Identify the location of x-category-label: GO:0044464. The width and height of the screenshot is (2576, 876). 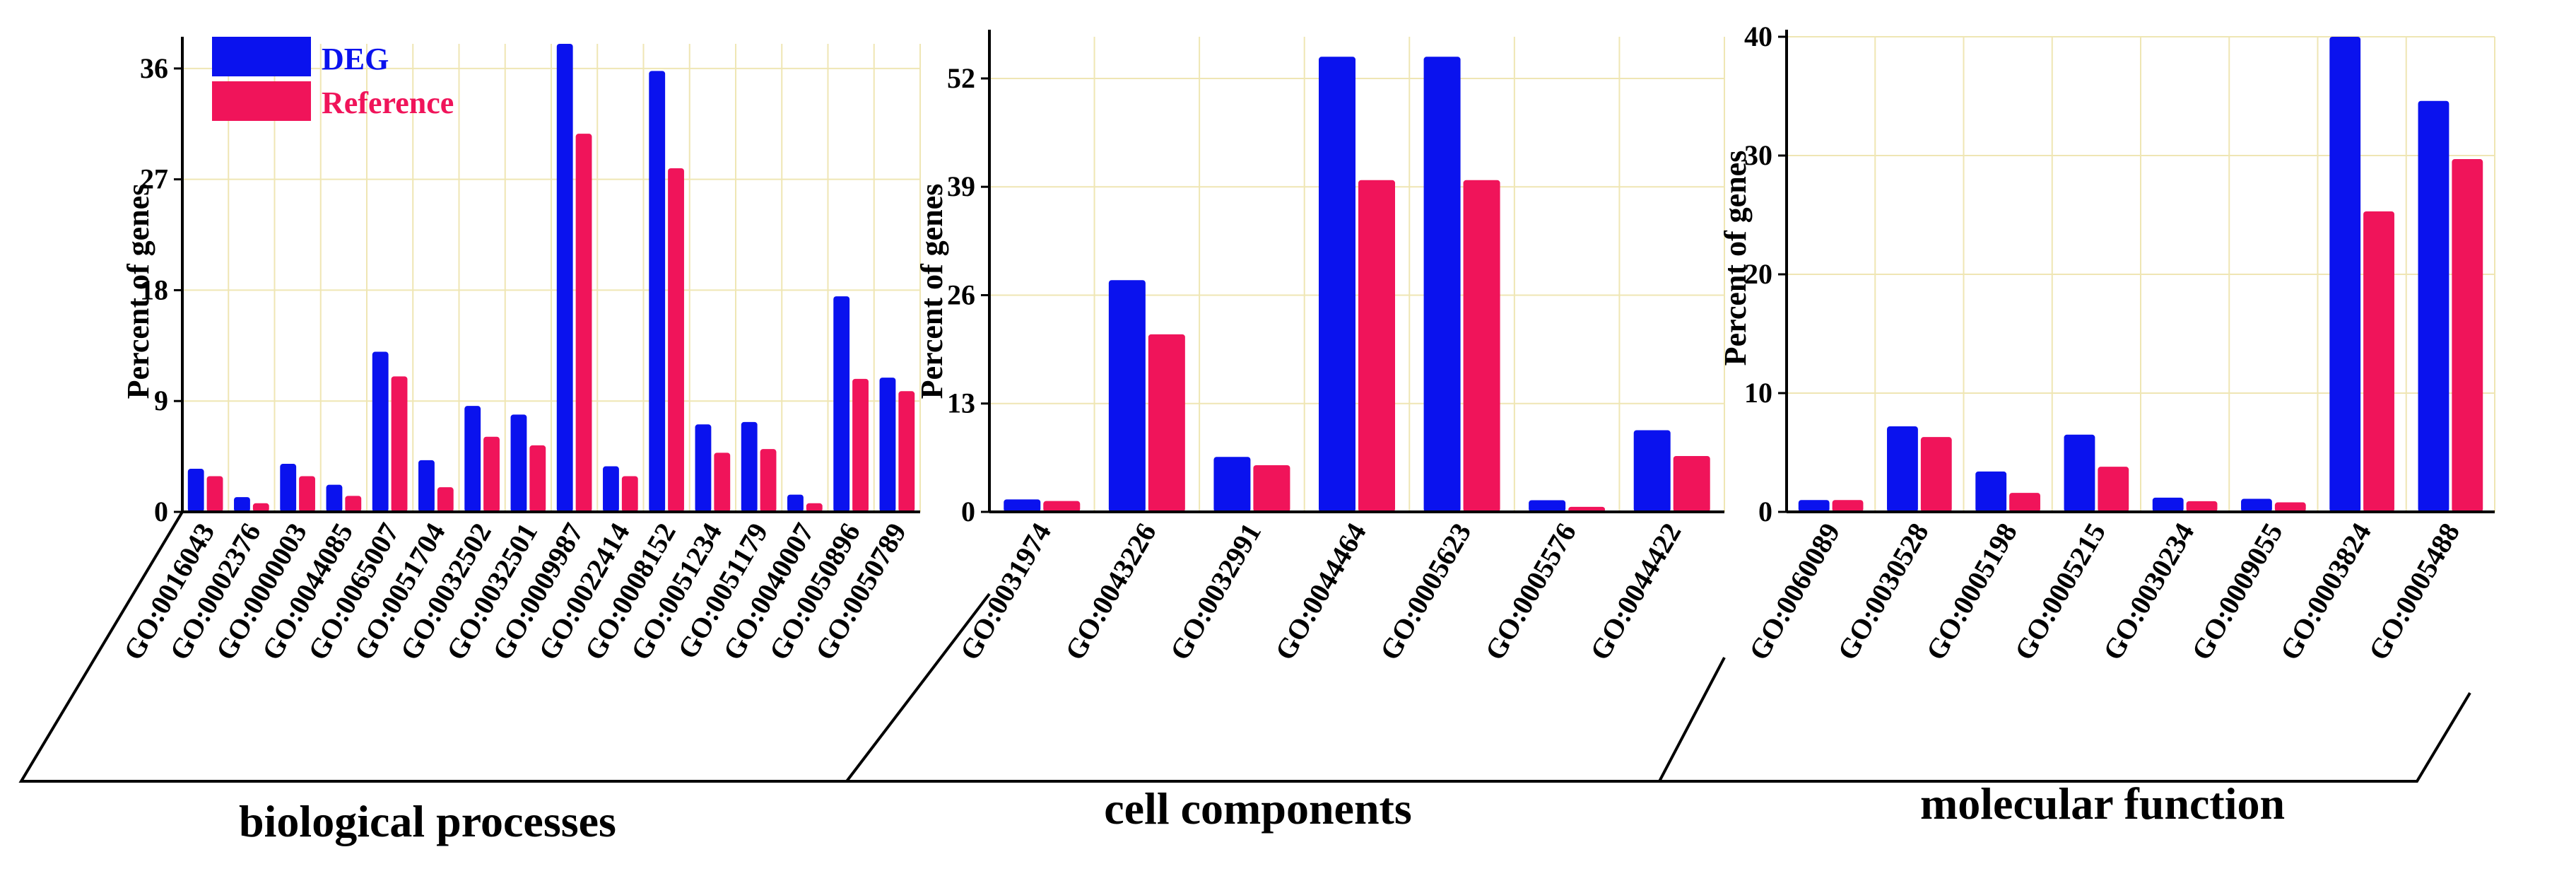
(1320, 592).